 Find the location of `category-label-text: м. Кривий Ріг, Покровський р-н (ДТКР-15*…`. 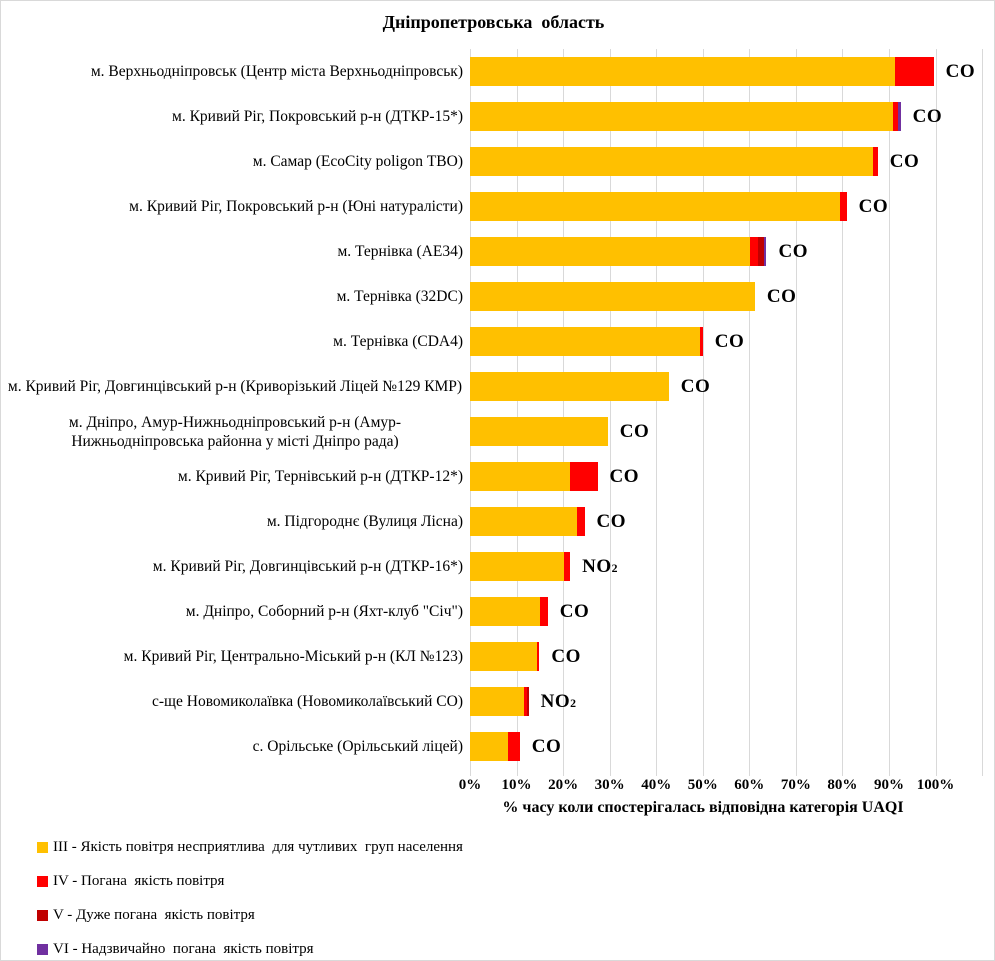

category-label-text: м. Кривий Ріг, Покровський р-н (ДТКР-15*… is located at coordinates (317, 116).